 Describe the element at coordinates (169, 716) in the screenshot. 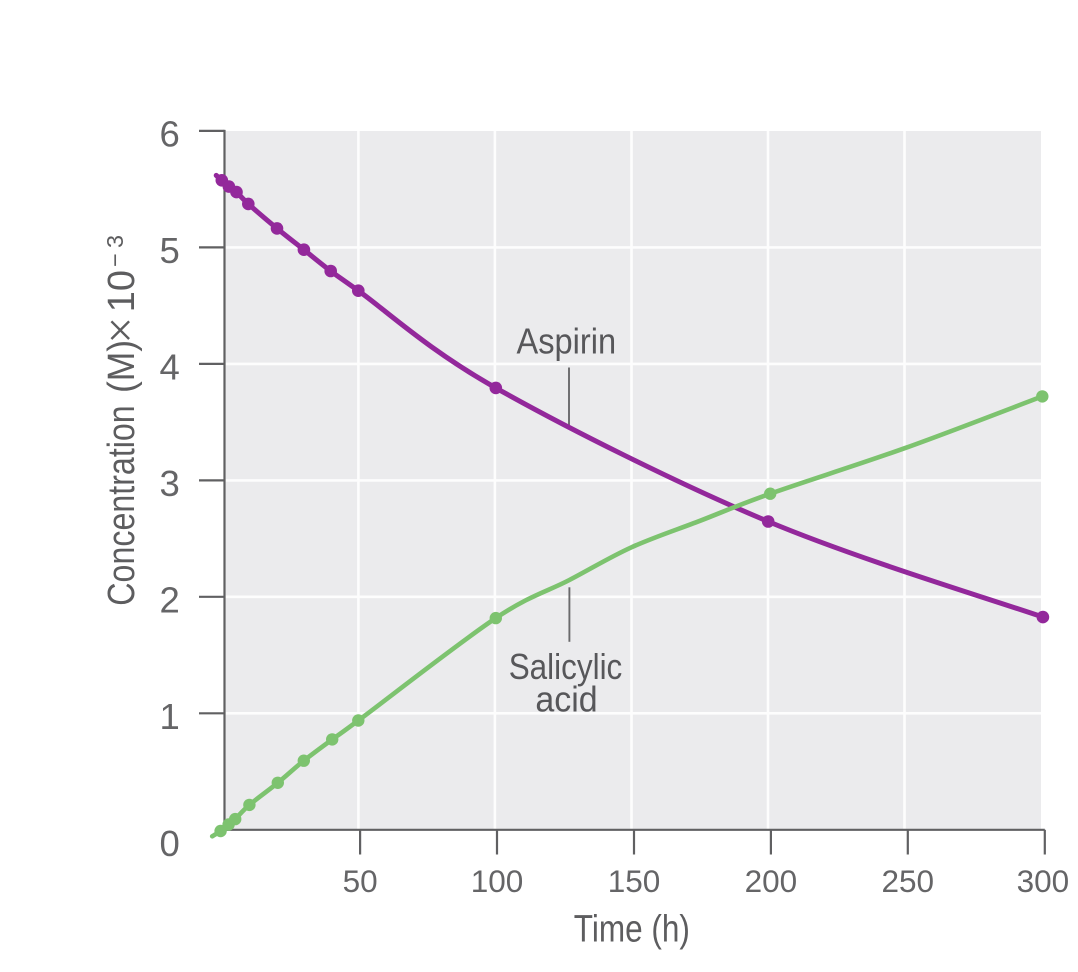

I see `svg-text: 1` at that location.